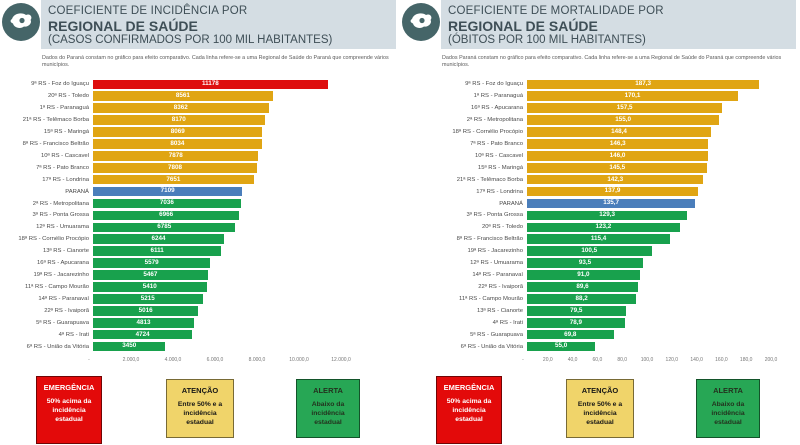 The height and width of the screenshot is (445, 800). What do you see at coordinates (651, 334) in the screenshot?
I see `bar-track: 69,8` at bounding box center [651, 334].